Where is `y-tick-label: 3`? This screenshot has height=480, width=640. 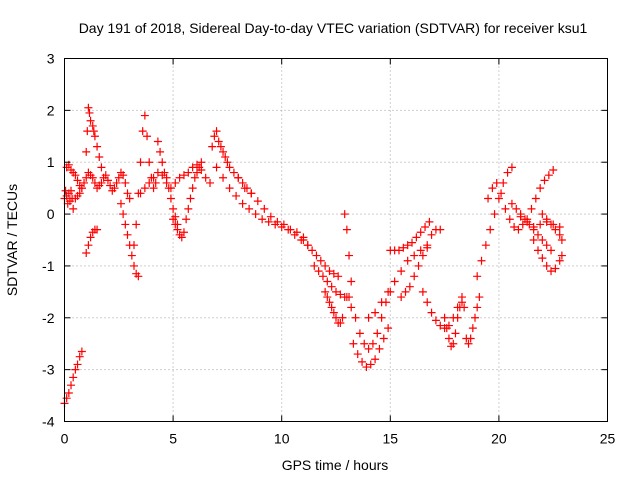
y-tick-label: 3 is located at coordinates (51, 59).